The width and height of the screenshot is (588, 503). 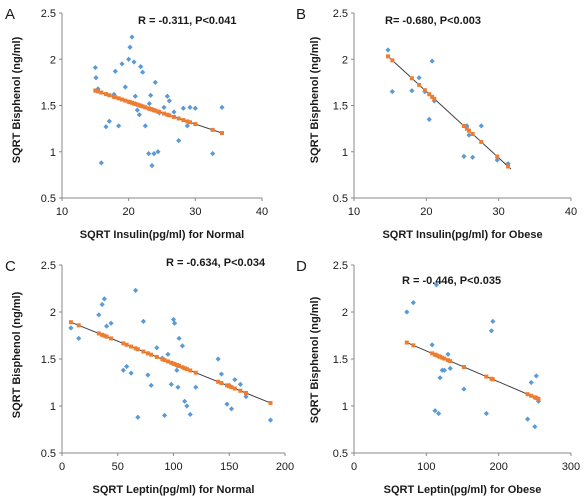 I want to click on y-tick-label: 2.5, so click(x=340, y=266).